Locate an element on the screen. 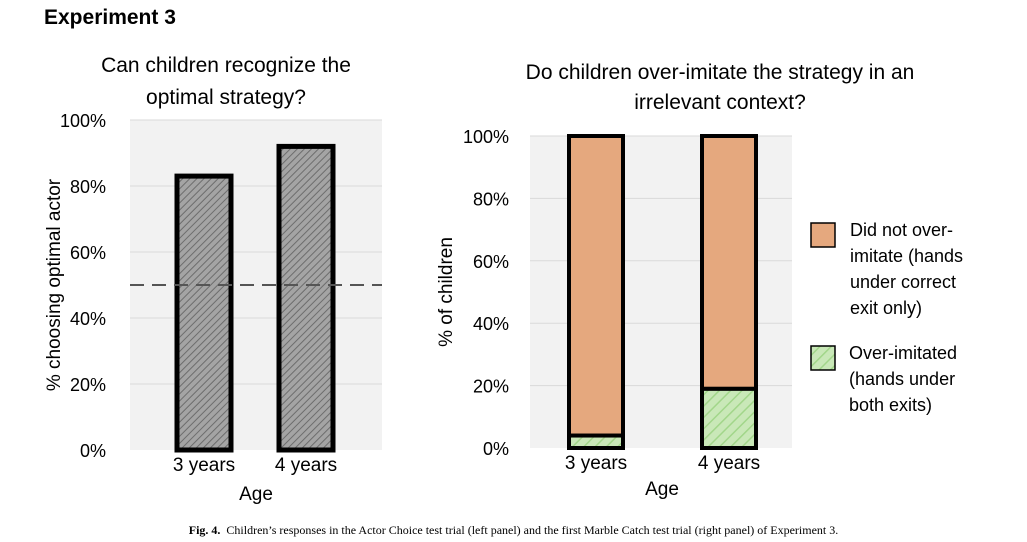 Image resolution: width=1027 pixels, height=542 pixels. legend-label-did-not-over-imitate-line-4: exit only) is located at coordinates (886, 308).